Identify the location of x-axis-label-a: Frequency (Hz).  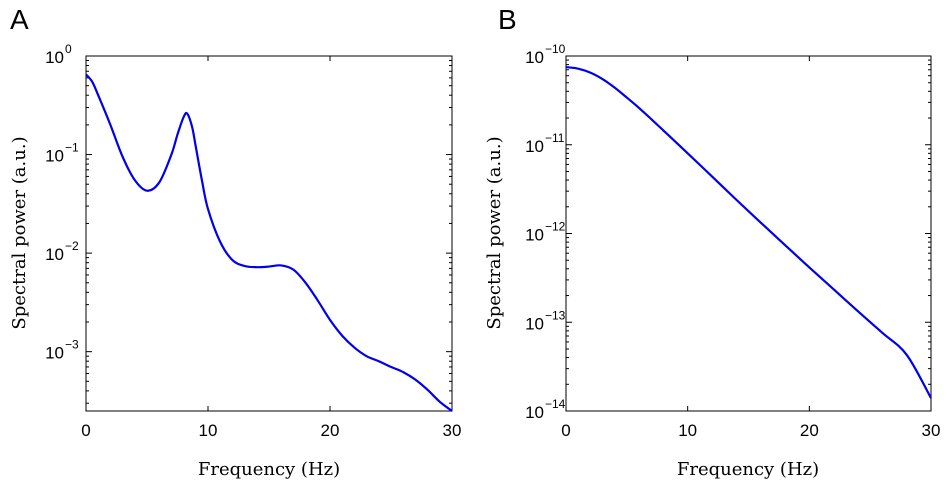
(269, 469).